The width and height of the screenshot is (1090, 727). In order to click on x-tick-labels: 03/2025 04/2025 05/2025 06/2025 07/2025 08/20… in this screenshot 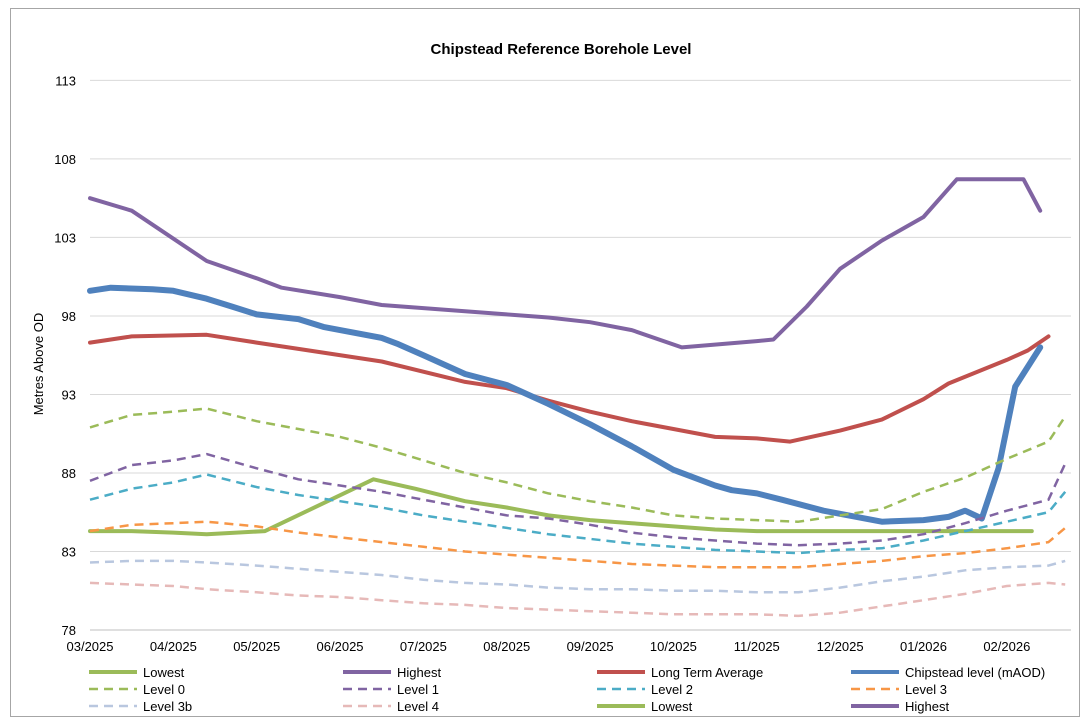, I will do `click(549, 646)`.